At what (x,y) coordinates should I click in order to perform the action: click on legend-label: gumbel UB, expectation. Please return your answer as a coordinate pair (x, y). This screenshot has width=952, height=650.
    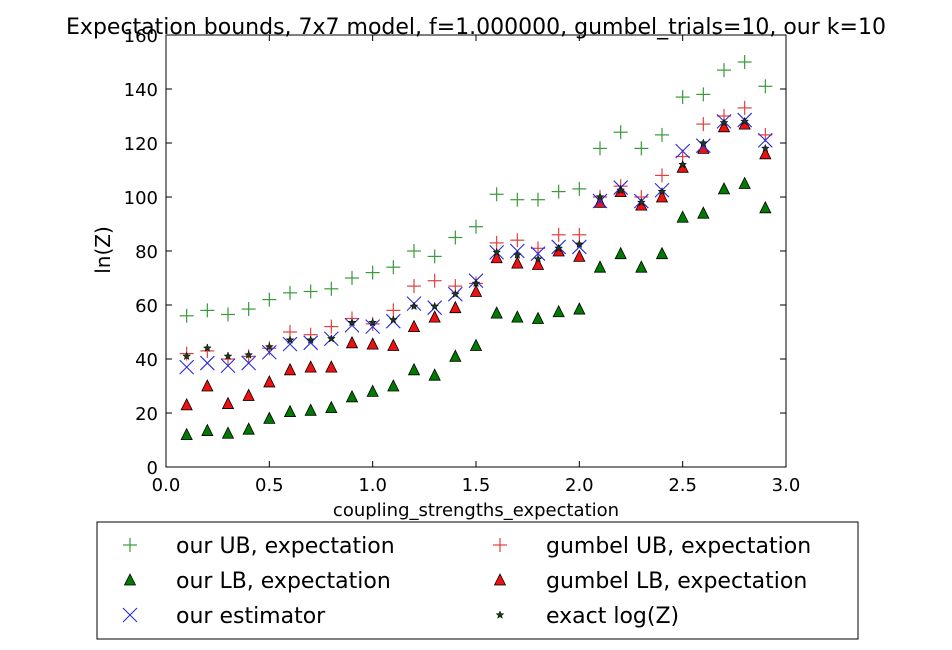
    Looking at the image, I should click on (678, 546).